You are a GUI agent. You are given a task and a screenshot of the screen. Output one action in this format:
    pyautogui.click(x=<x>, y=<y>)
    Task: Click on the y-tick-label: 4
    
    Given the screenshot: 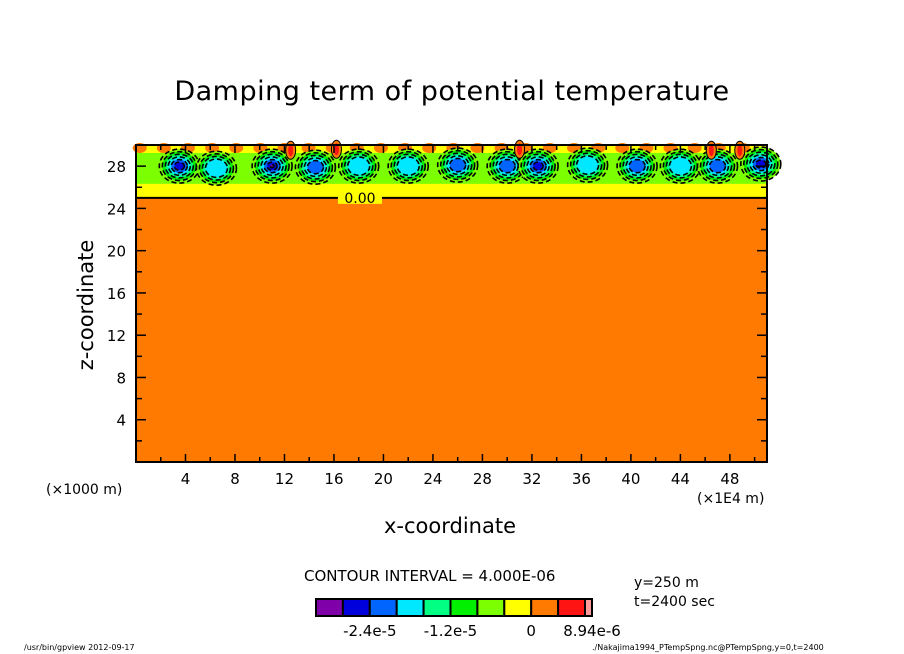 What is the action you would take?
    pyautogui.click(x=121, y=421)
    